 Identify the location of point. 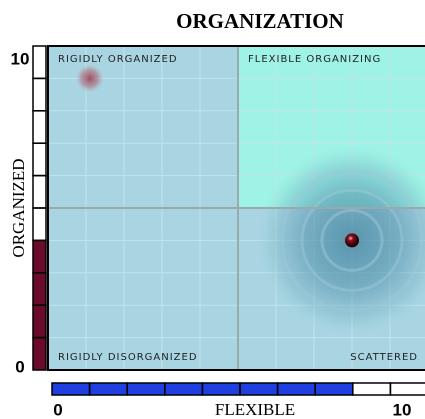
(352, 240).